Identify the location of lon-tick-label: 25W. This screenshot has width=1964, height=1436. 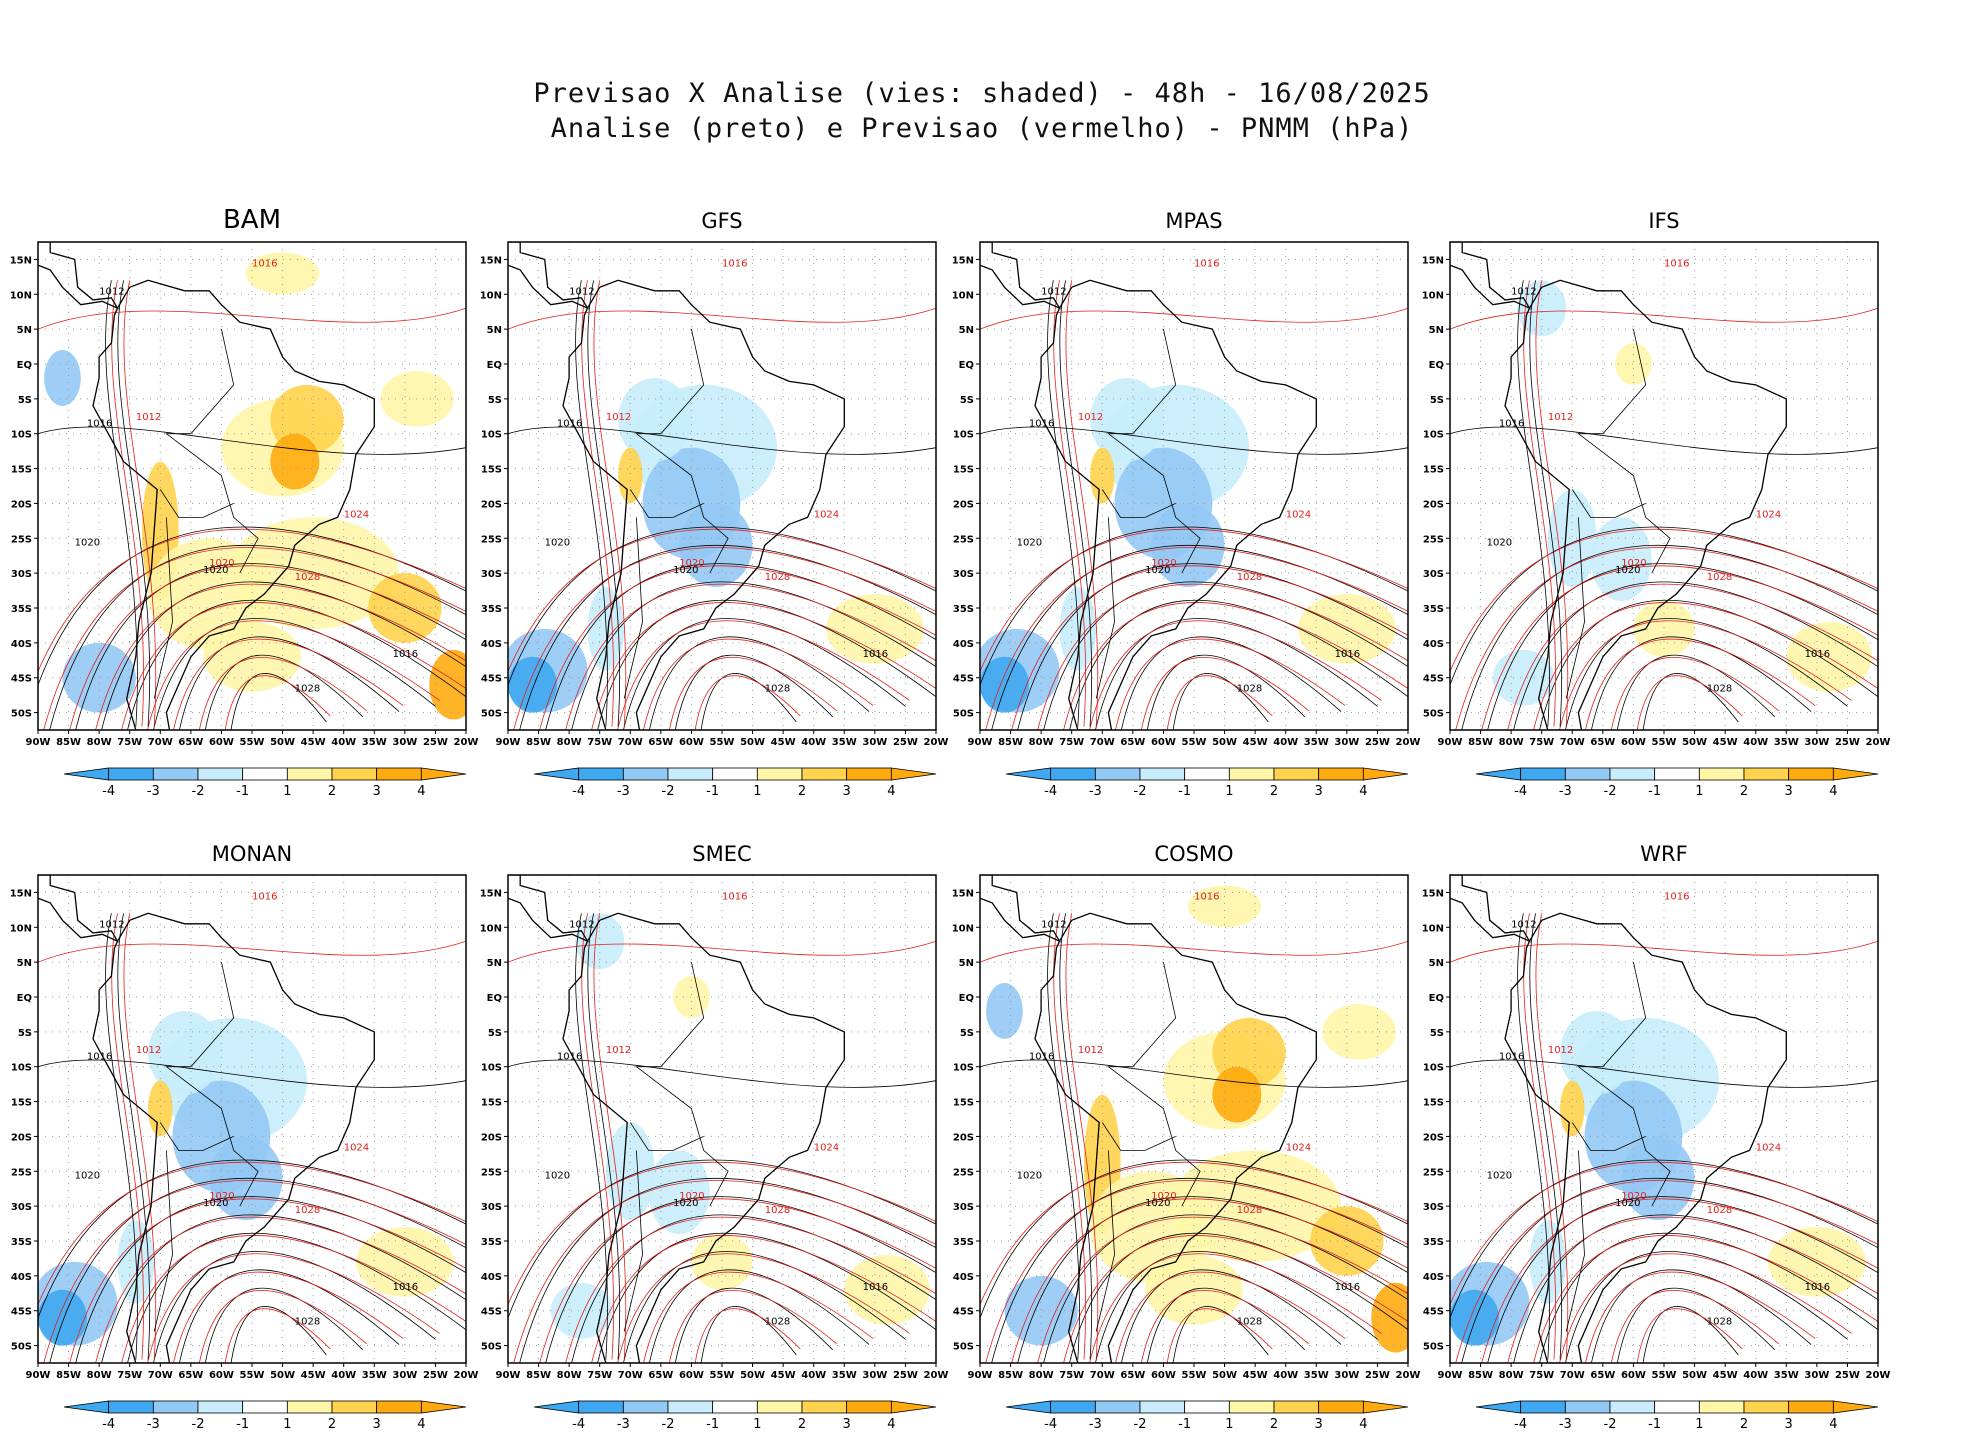
(1847, 1375).